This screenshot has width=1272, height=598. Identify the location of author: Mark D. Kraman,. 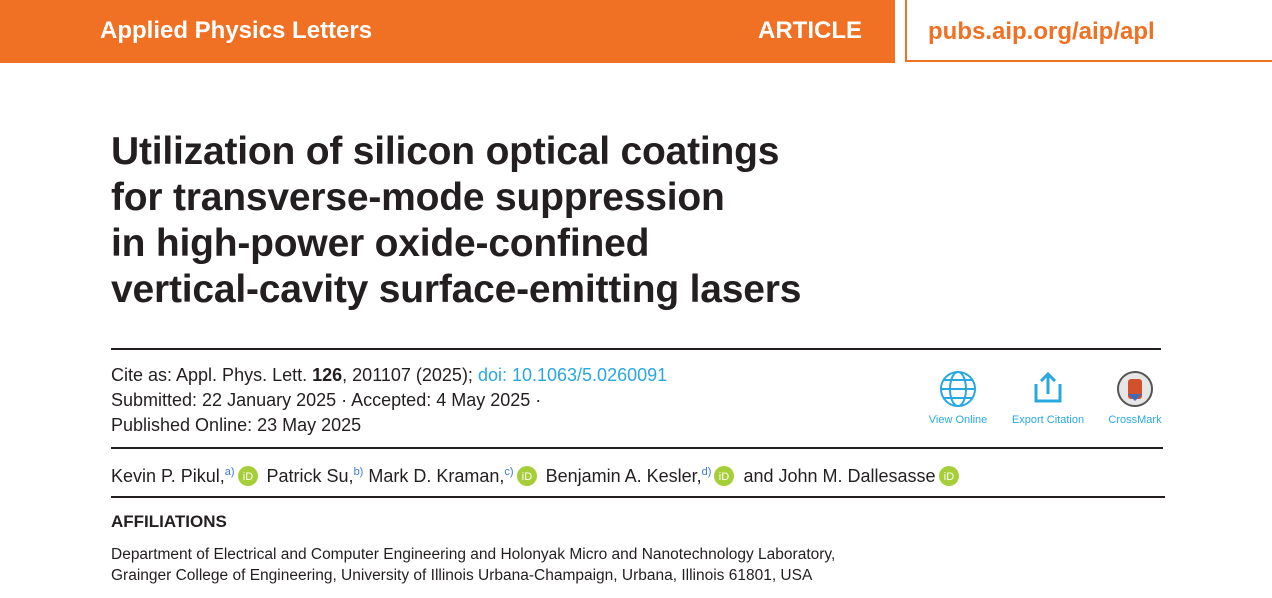
(436, 476).